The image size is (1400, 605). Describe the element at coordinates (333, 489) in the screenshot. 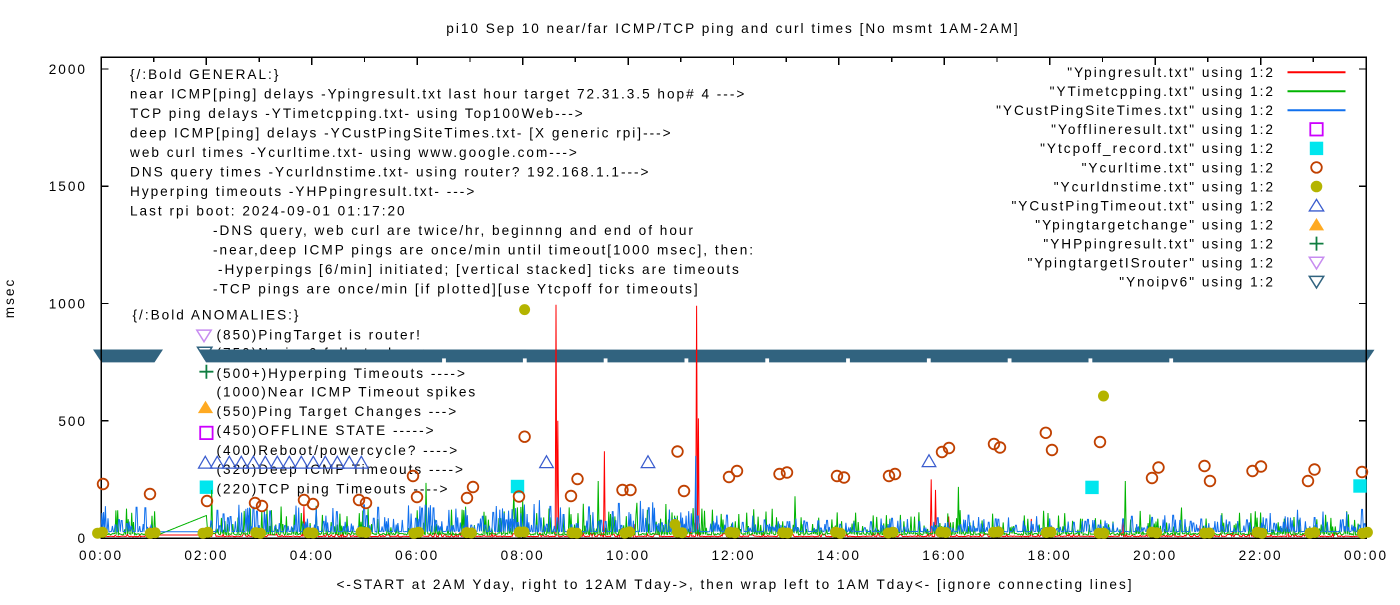

I see `svg-text: (220)TCP ping Timeouts ---->` at that location.